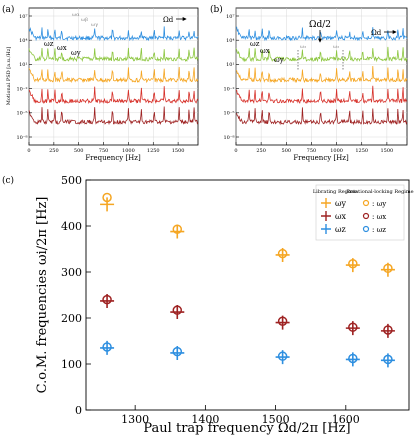 Image resolution: width=416 pixels, height=439 pixels. Describe the element at coordinates (76, 53) in the screenshot. I see `panel-a-annot-y: ωy` at that location.